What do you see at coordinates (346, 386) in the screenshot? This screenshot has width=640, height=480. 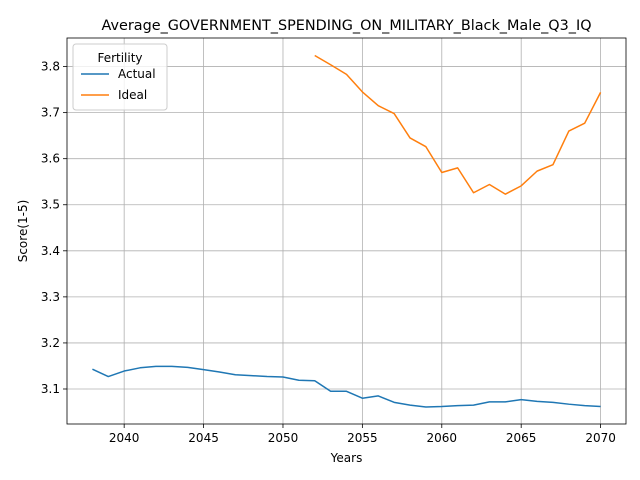 I see `series-line-actual` at bounding box center [346, 386].